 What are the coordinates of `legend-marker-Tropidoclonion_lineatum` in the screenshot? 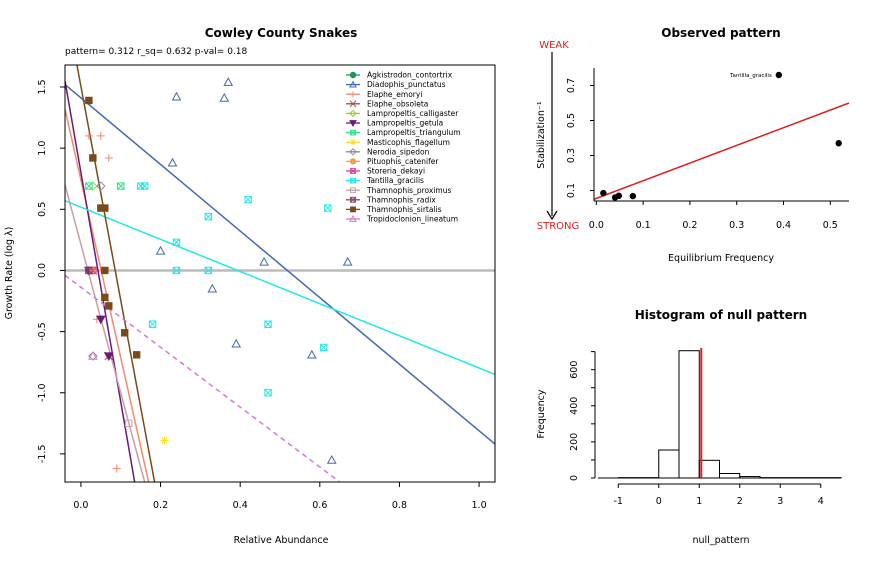 It's located at (353, 218).